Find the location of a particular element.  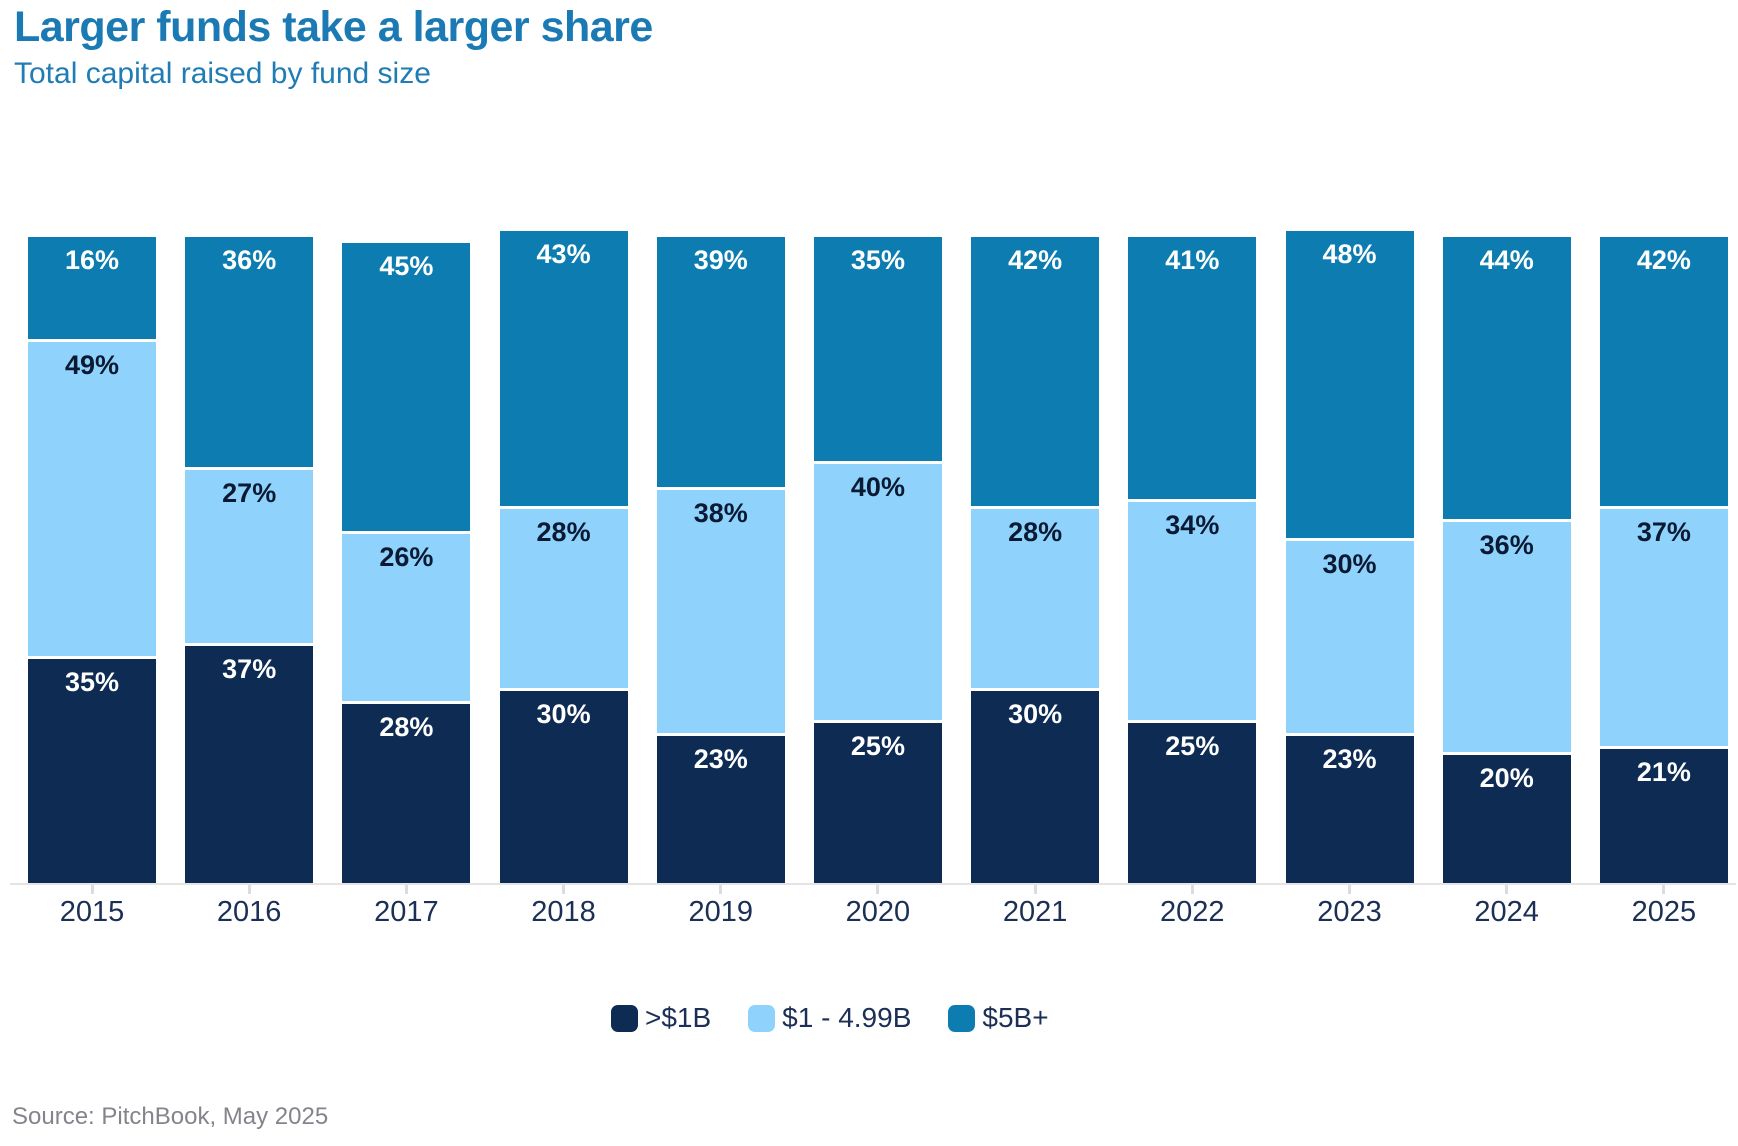

source-note: Source: PitchBook, May 2025 is located at coordinates (170, 1116).